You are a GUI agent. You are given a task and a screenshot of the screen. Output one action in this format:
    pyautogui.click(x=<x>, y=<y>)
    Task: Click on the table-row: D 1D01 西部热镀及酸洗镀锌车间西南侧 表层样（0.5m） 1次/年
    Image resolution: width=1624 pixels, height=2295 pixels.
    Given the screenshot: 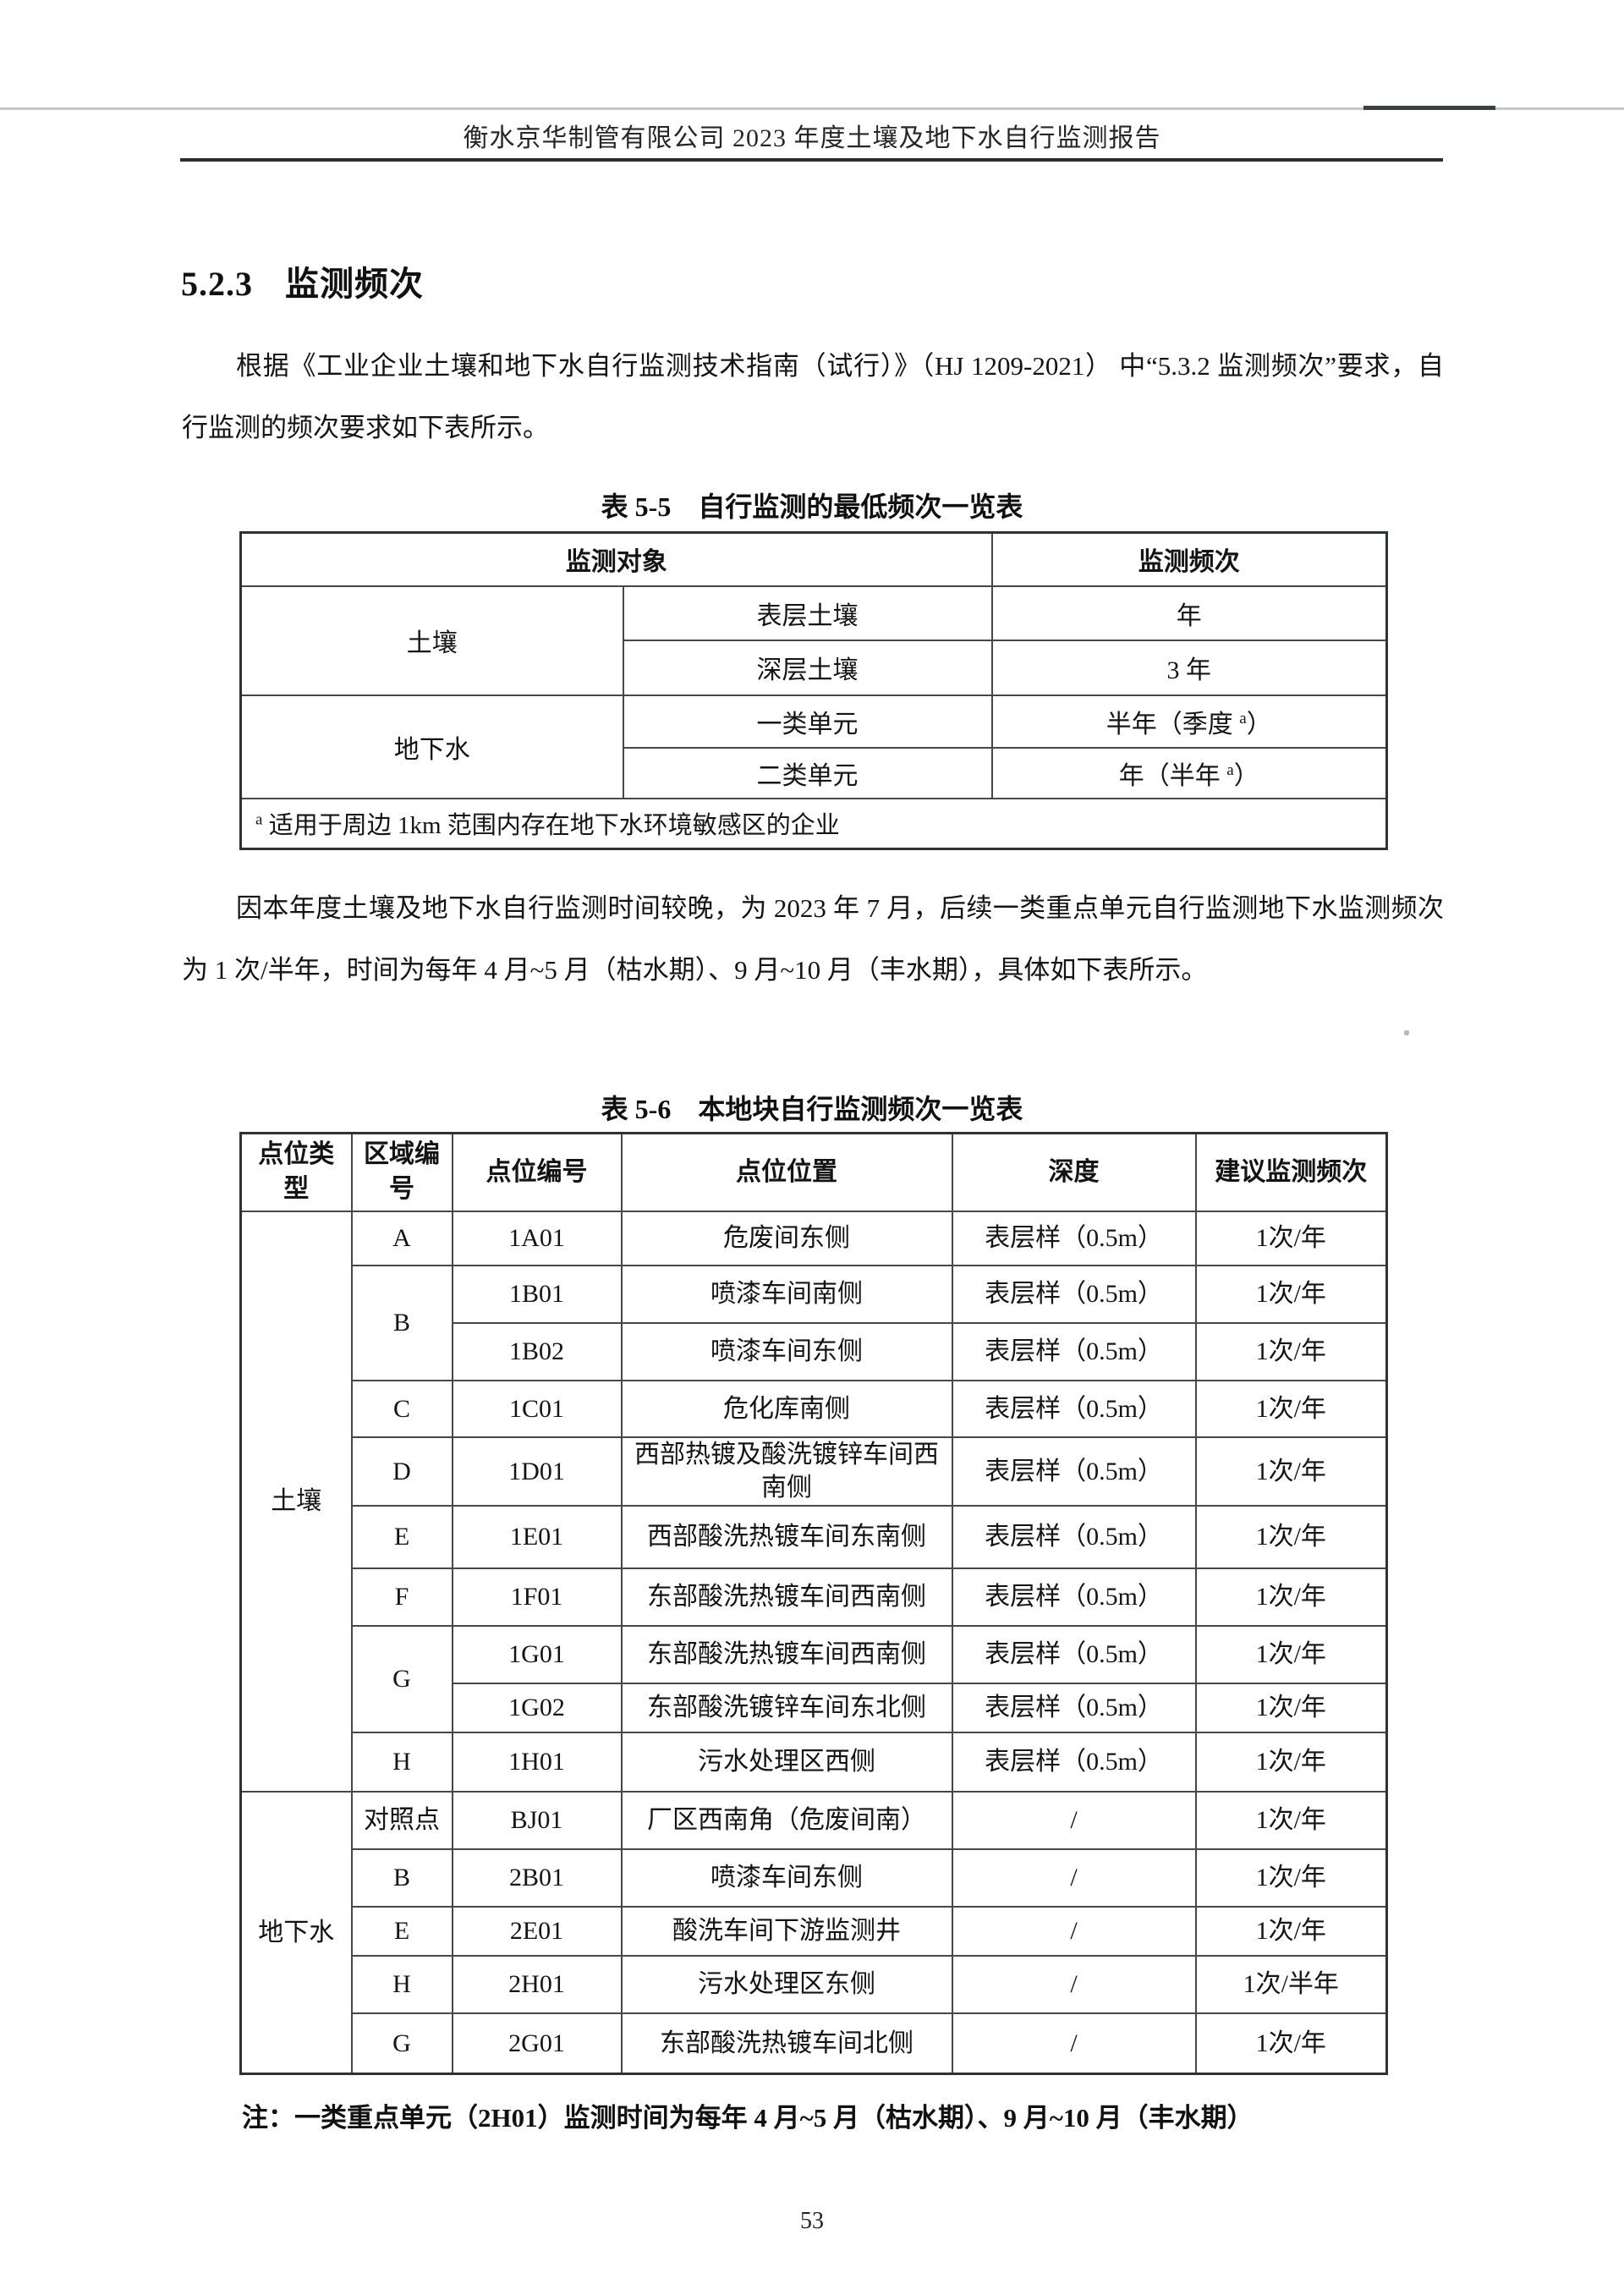 What is the action you would take?
    pyautogui.click(x=815, y=1472)
    